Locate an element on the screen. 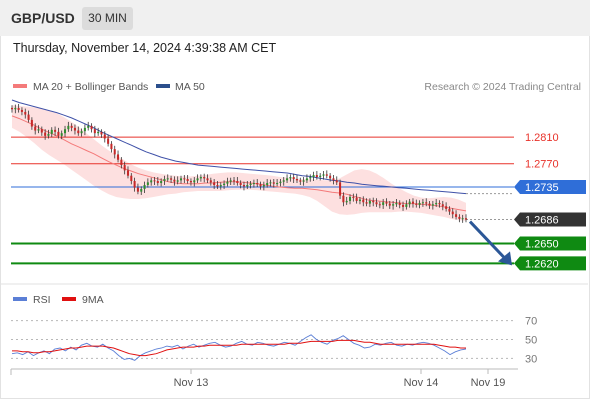 This screenshot has width=590, height=400. price-label-1.2650: 1.2650 is located at coordinates (542, 244).